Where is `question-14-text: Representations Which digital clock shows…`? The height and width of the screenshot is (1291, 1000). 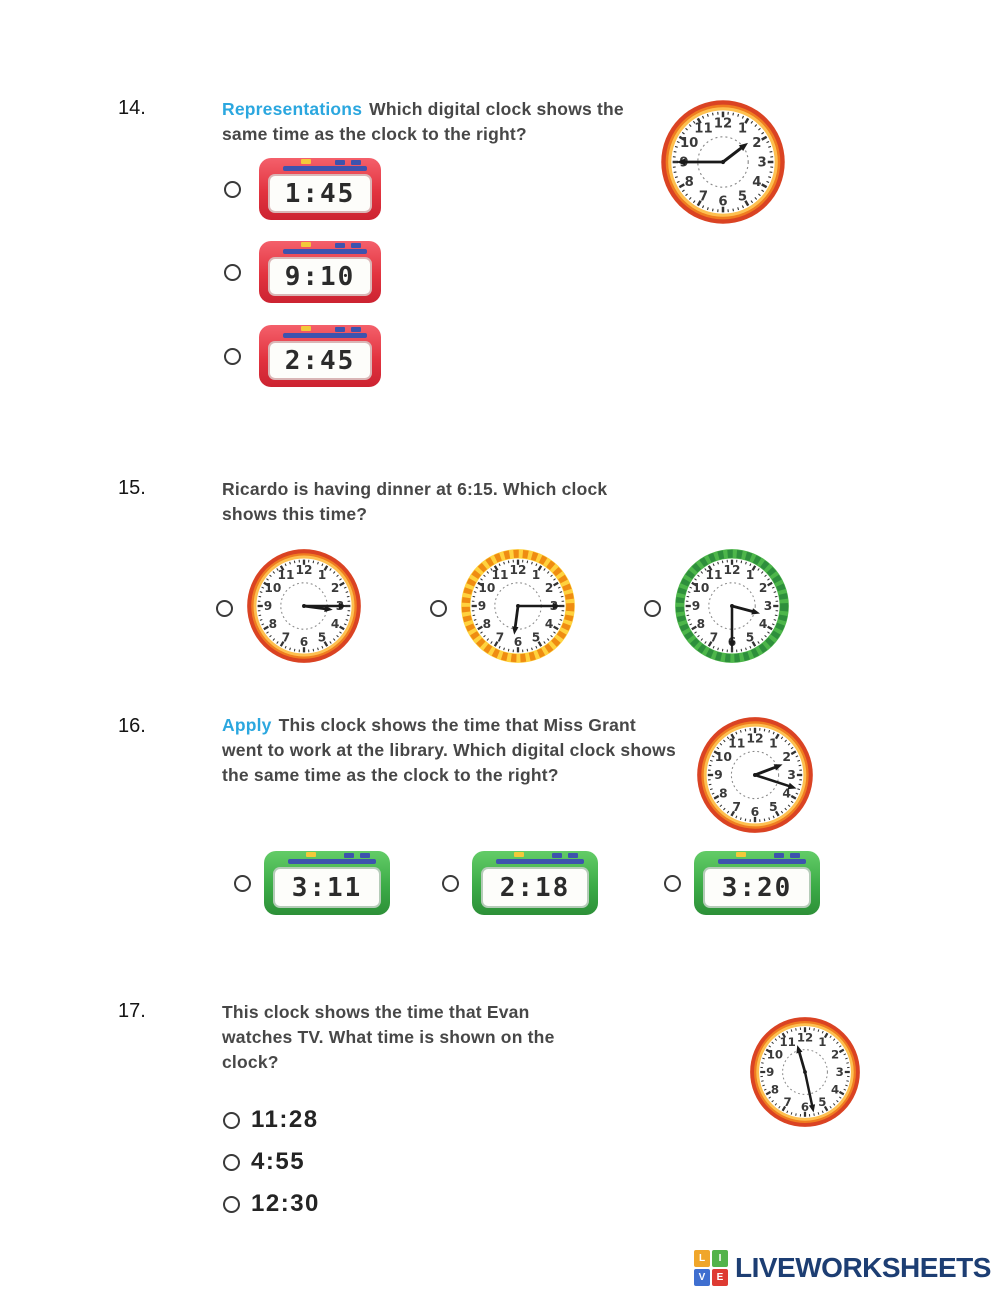
question-14-text: Representations Which digital clock shows… is located at coordinates (442, 122).